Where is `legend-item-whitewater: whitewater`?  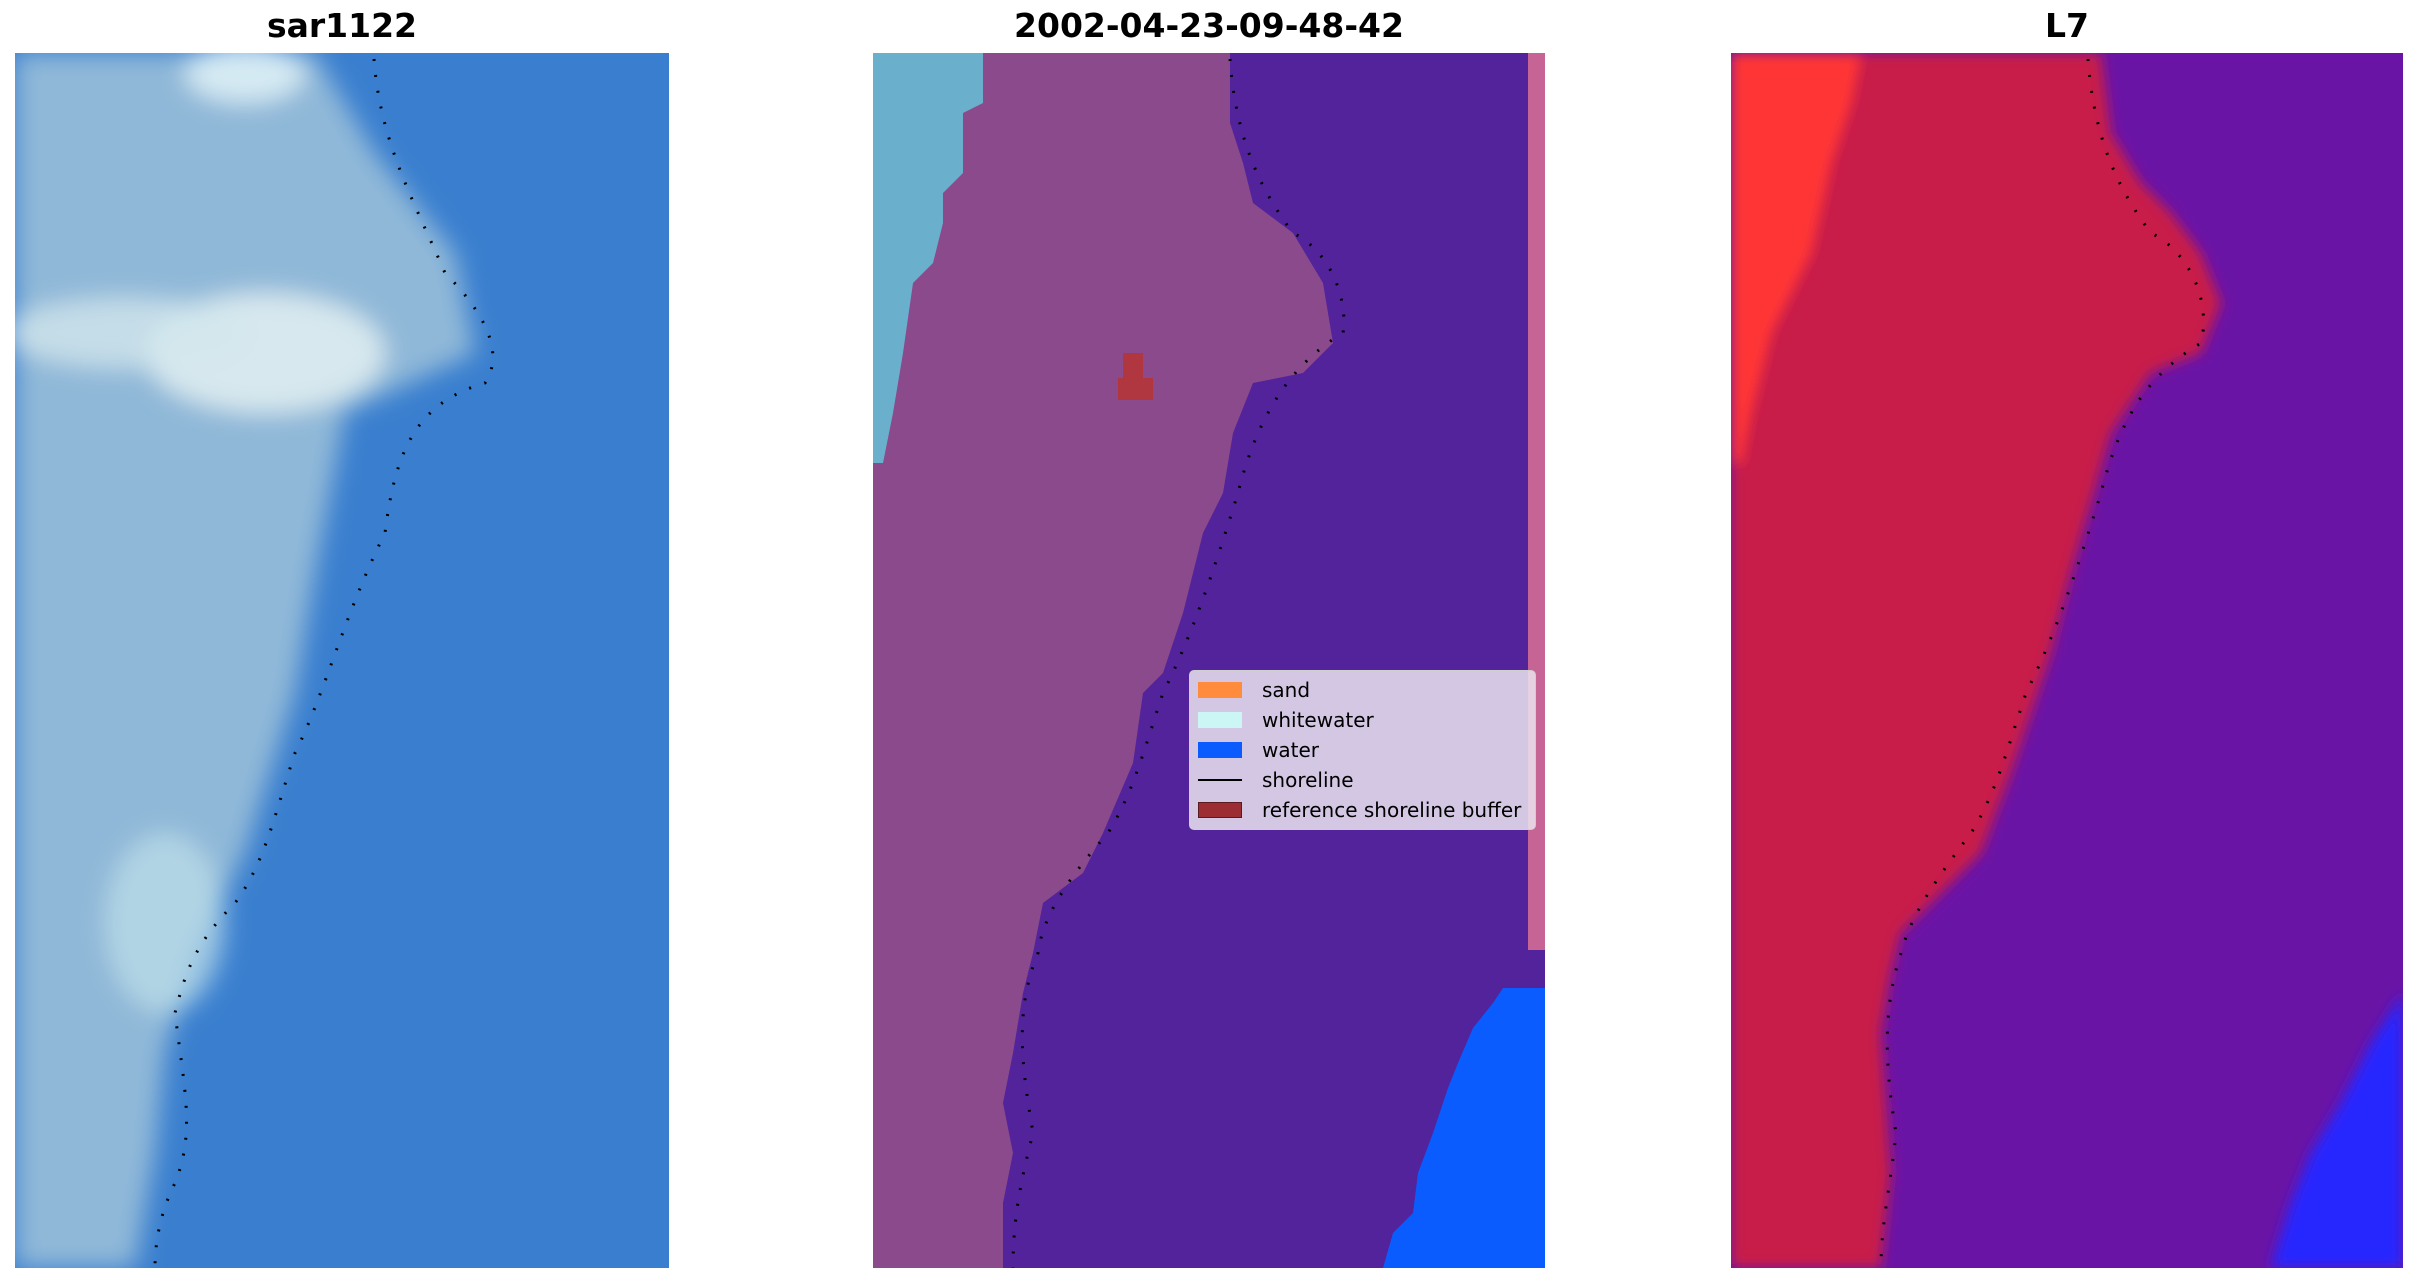 legend-item-whitewater: whitewater is located at coordinates (1286, 720).